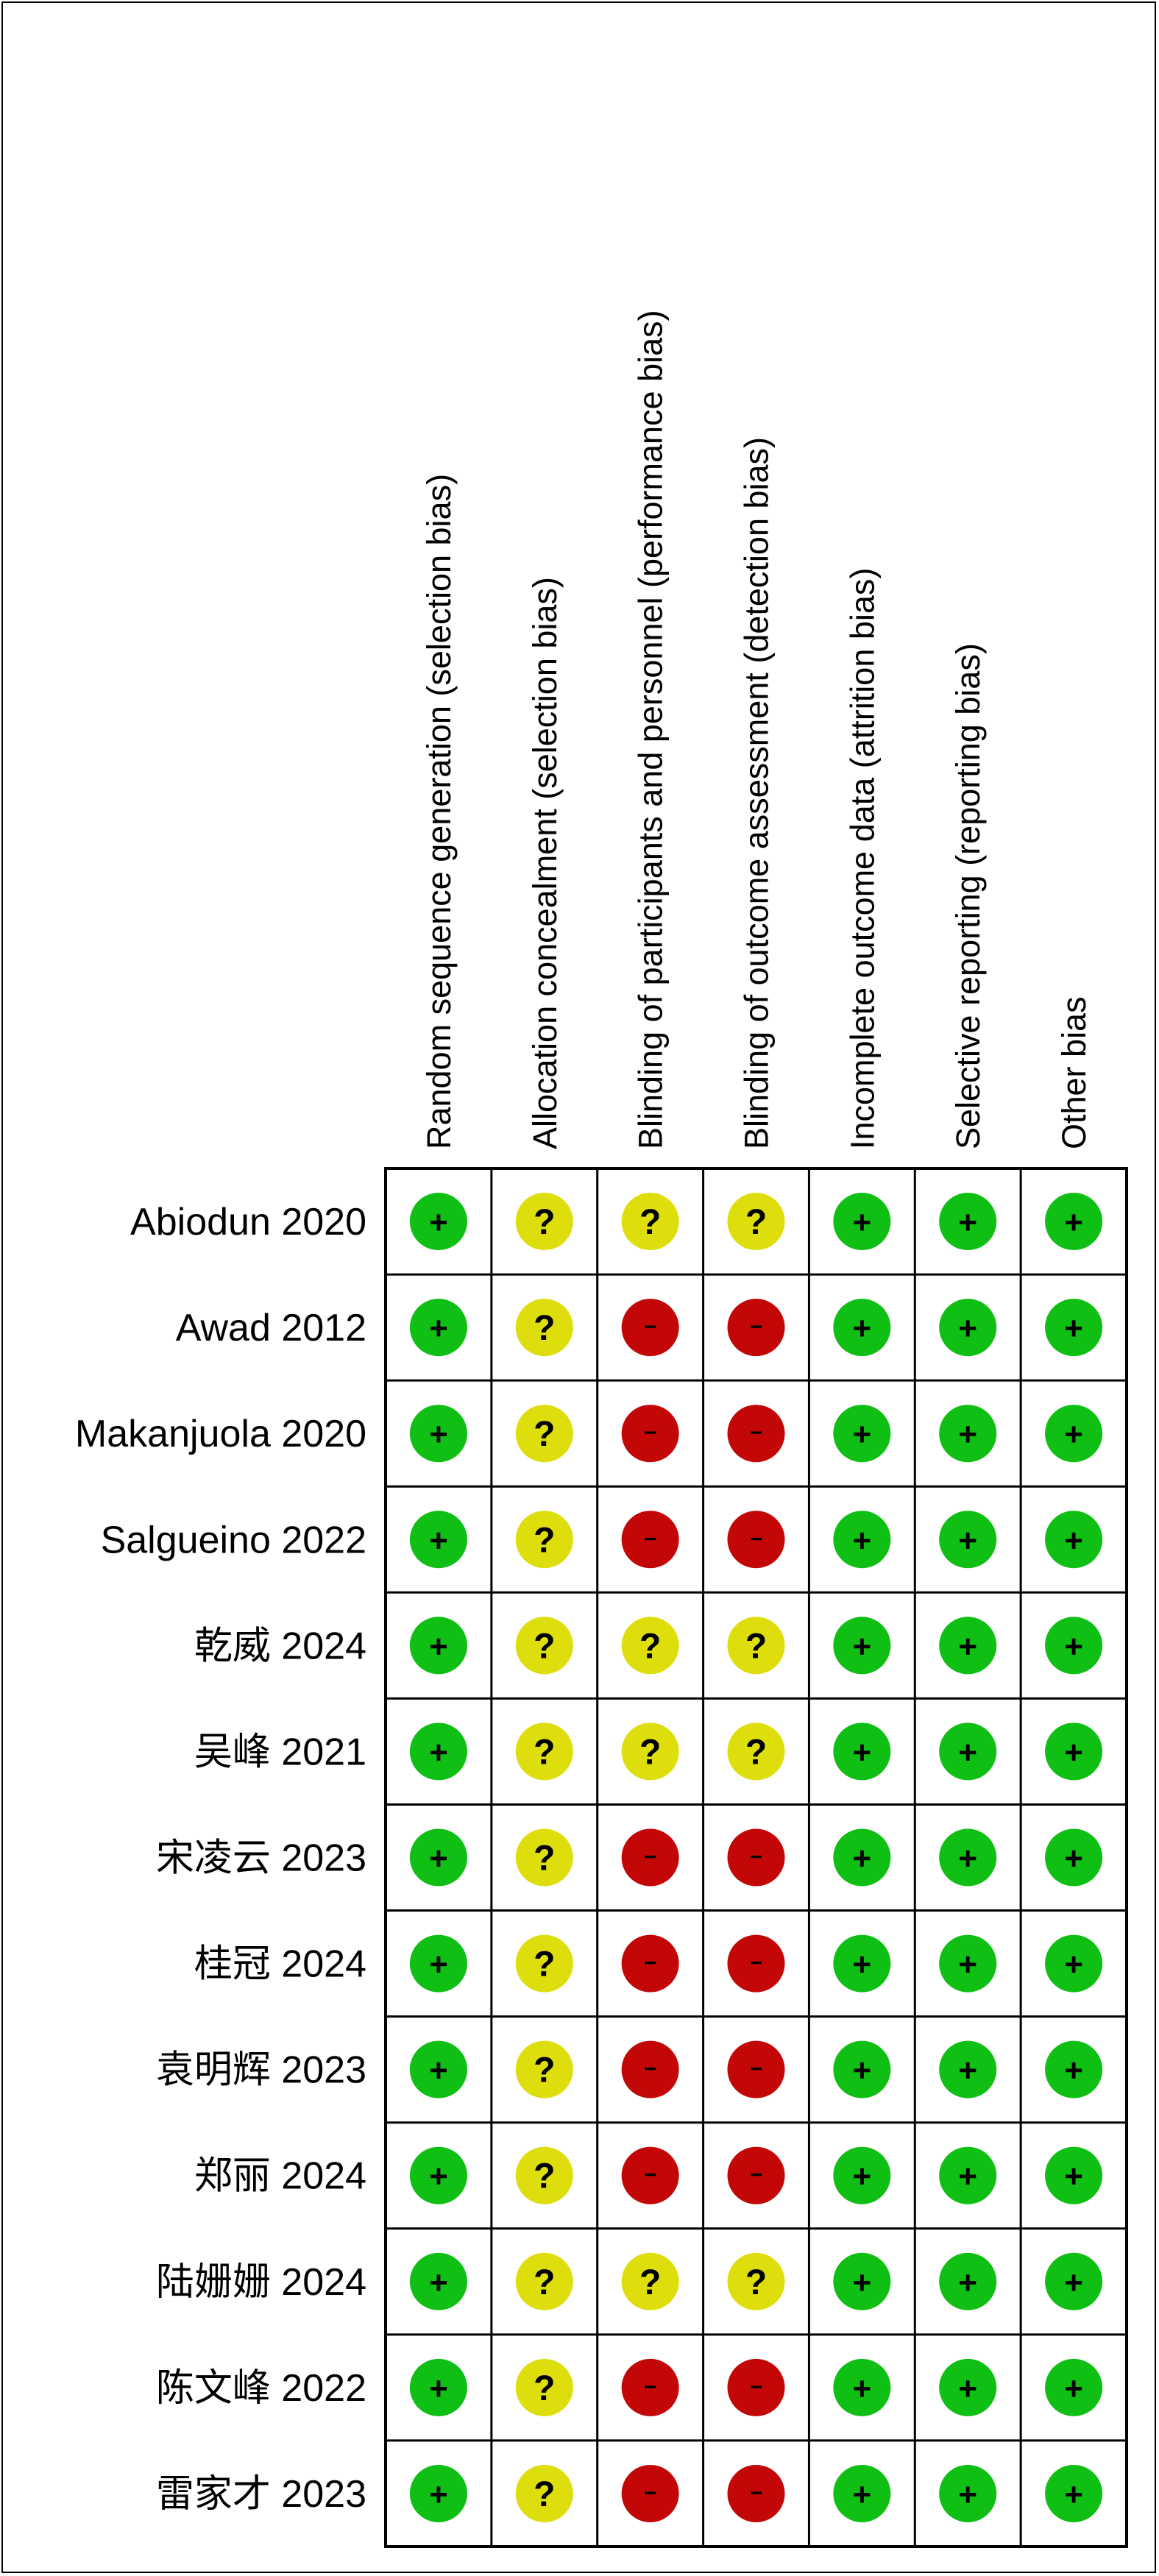  I want to click on domain-label: Incomplete outcome data (attrition bias), so click(862, 858).